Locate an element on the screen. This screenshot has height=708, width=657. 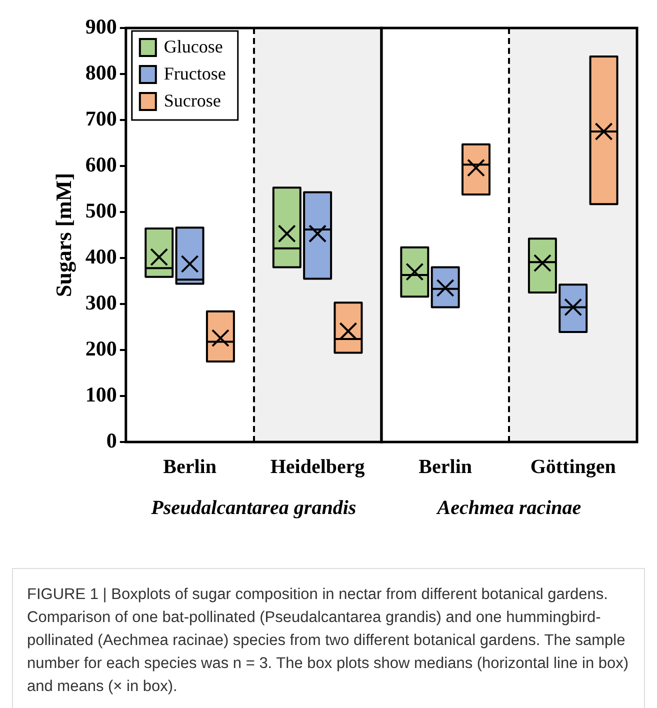
legend-label: Fructose is located at coordinates (195, 74).